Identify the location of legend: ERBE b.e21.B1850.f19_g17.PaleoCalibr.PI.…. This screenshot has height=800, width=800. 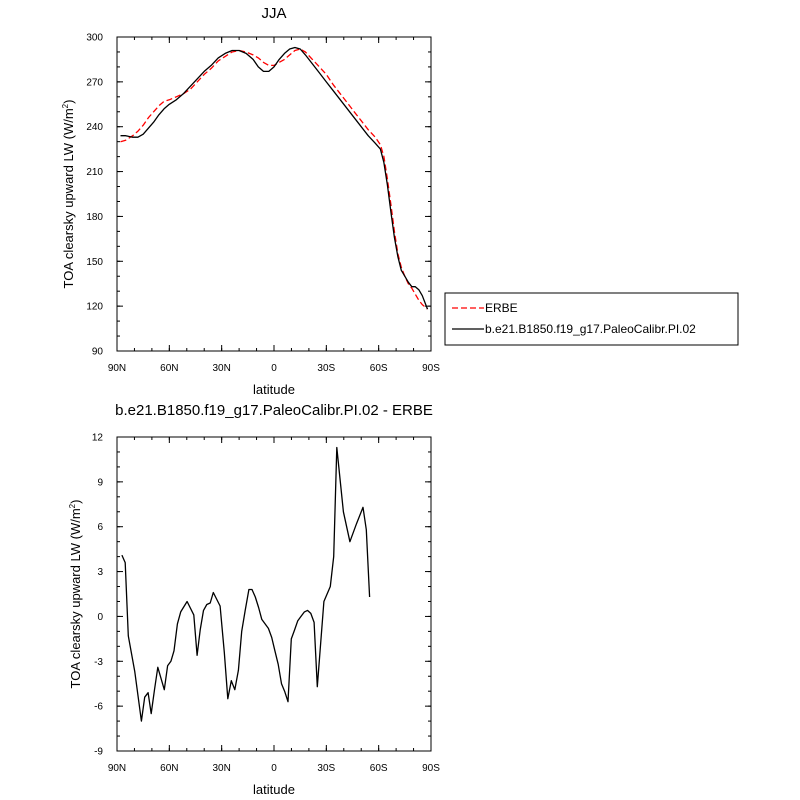
(591, 319).